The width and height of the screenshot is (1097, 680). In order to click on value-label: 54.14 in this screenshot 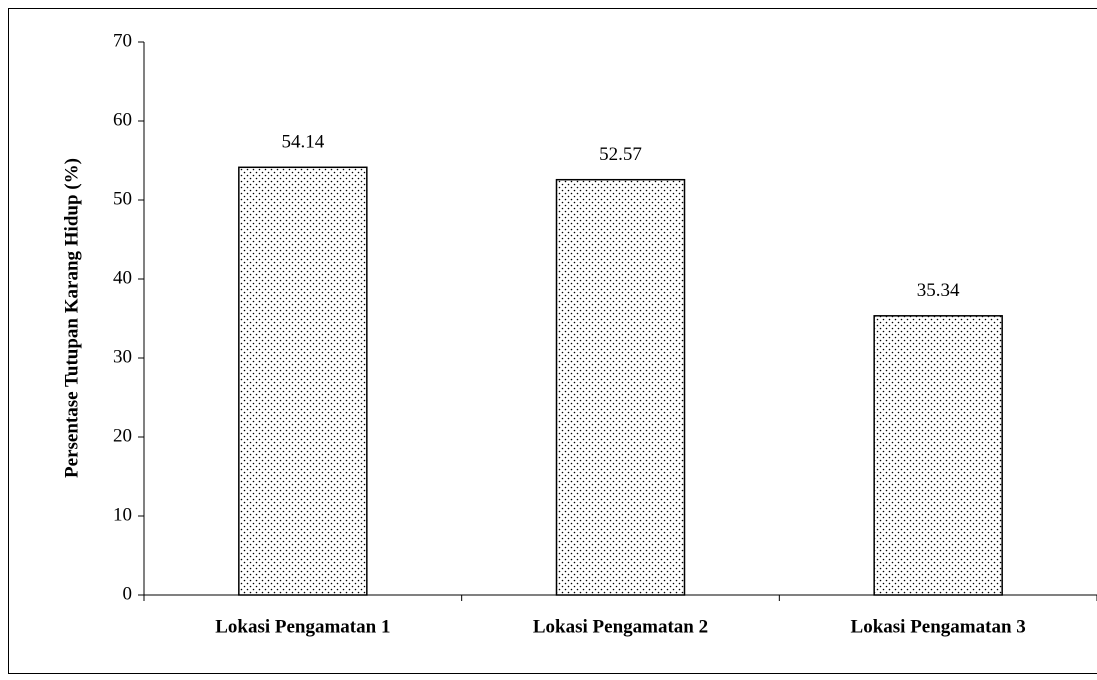, I will do `click(302, 142)`.